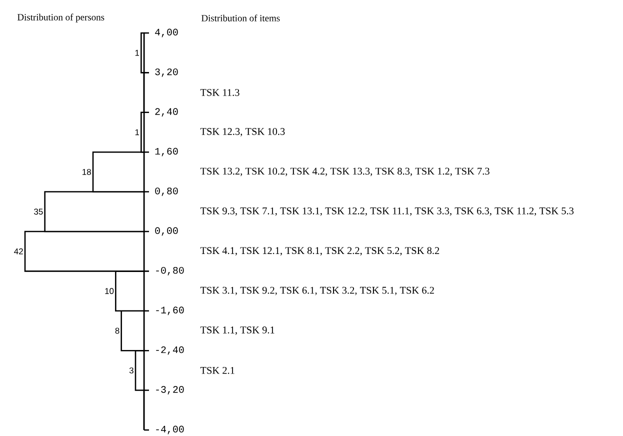 The width and height of the screenshot is (623, 436). What do you see at coordinates (387, 211) in the screenshot?
I see `text: TSK 9.3, TSK 7.1, TSK 13.1, TSK 12.2, TSK 11.1, TSK 3.3, TSK 6.3, TSK 11.2, TSK 5.3` at bounding box center [387, 211].